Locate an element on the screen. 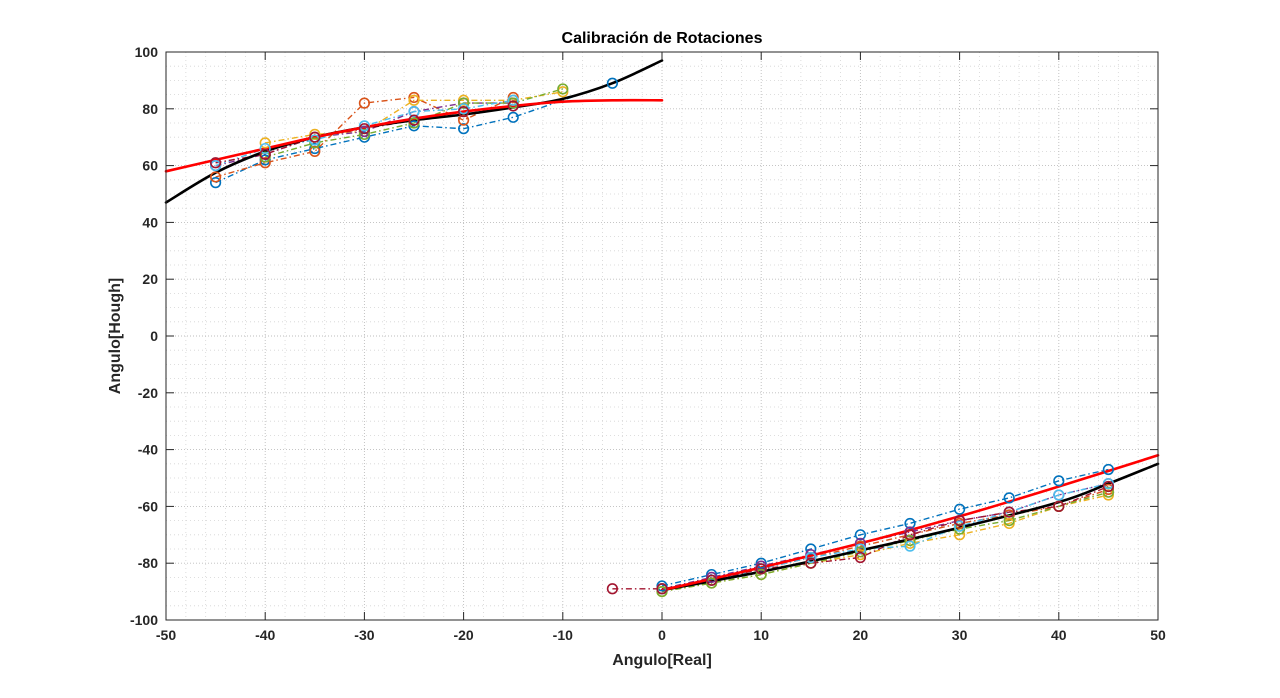 The height and width of the screenshot is (698, 1280). x-tick-label: -30 is located at coordinates (364, 635).